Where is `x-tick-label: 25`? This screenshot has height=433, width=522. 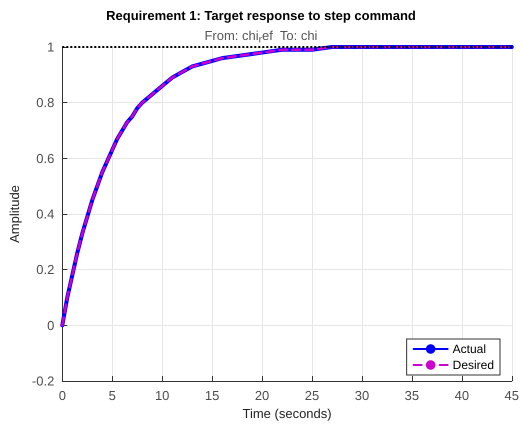
x-tick-label: 25 is located at coordinates (312, 395).